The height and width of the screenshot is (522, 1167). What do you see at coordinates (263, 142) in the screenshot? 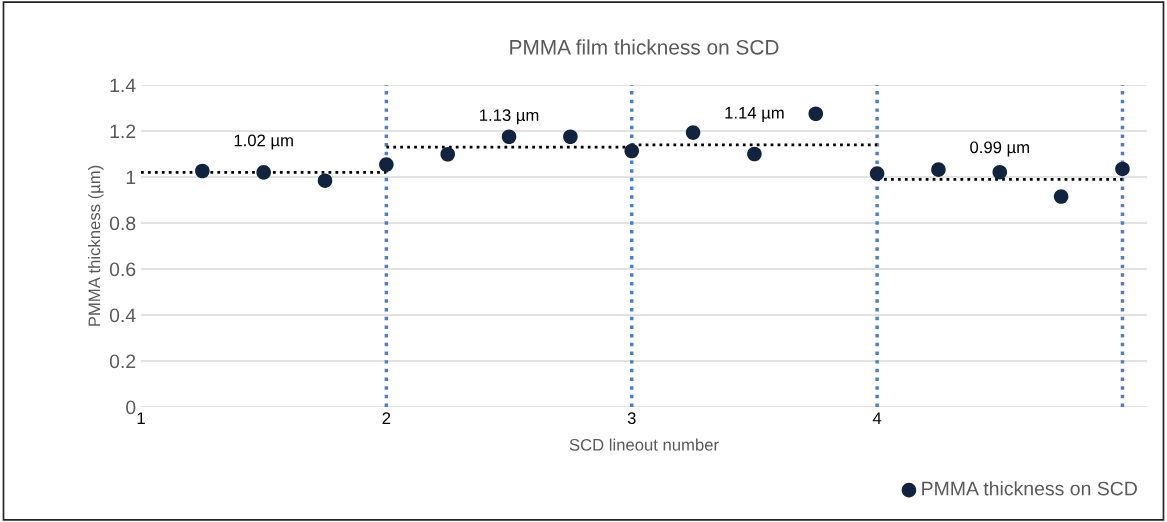
I see `annotation: 1.02 µm` at bounding box center [263, 142].